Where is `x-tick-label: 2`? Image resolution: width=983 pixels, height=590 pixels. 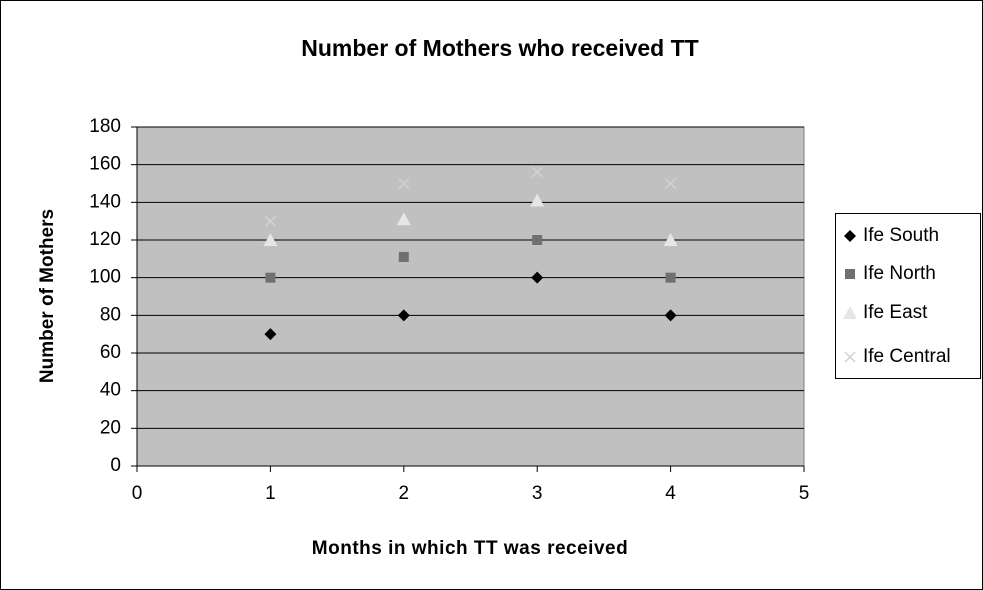
x-tick-label: 2 is located at coordinates (404, 493).